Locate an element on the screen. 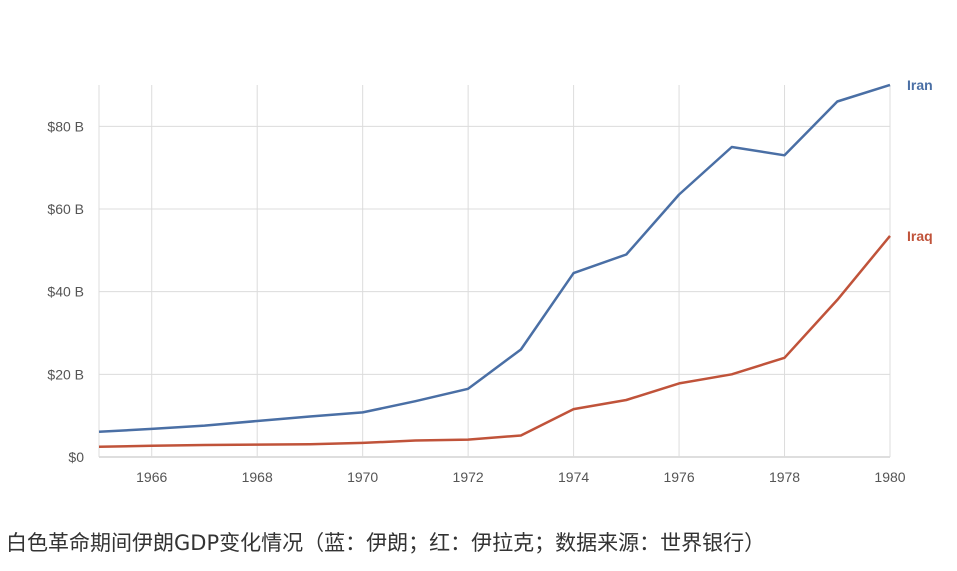  y-tick-label: $40 B is located at coordinates (65, 292).